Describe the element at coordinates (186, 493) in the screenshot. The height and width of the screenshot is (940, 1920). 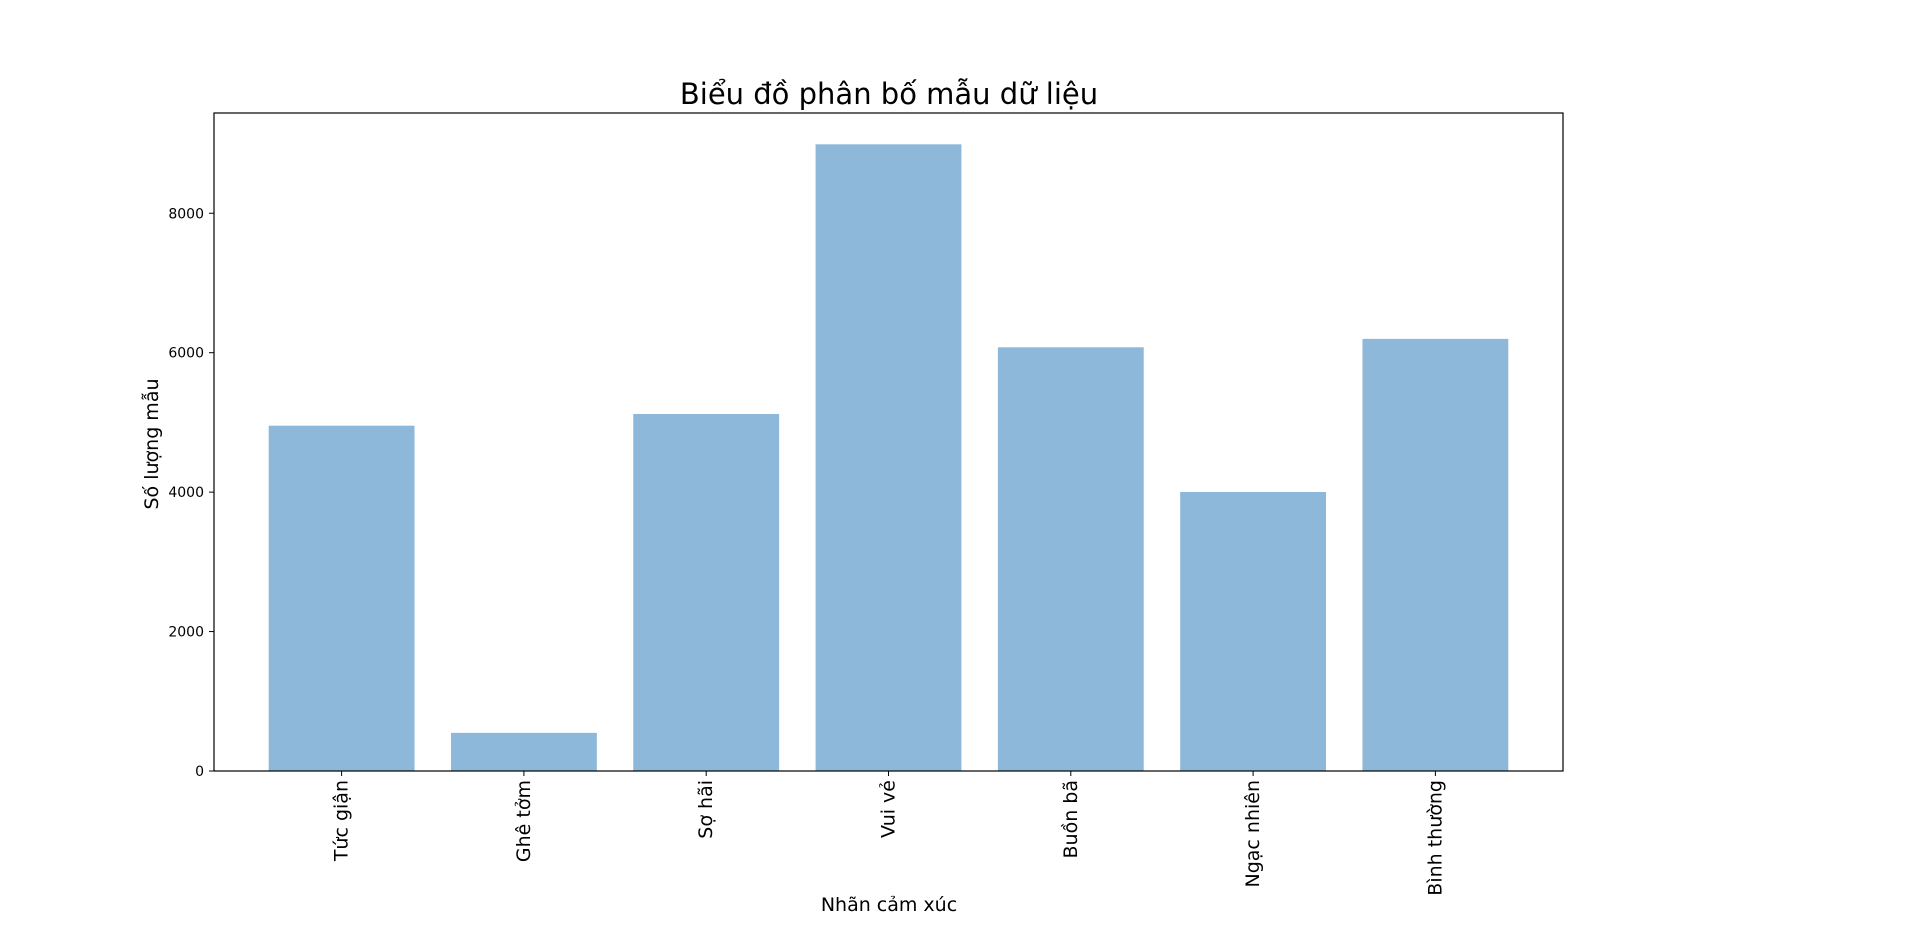
I see `y-tick-label: 4000` at that location.